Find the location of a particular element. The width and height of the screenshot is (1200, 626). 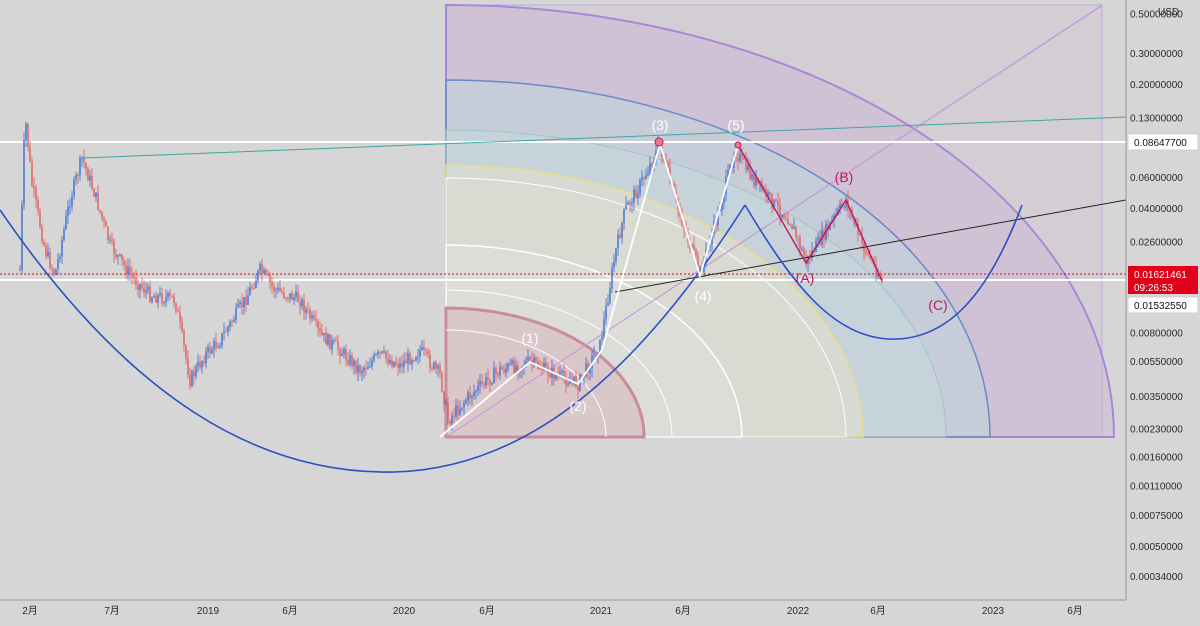

time-tick-label: 2月 is located at coordinates (30, 611).